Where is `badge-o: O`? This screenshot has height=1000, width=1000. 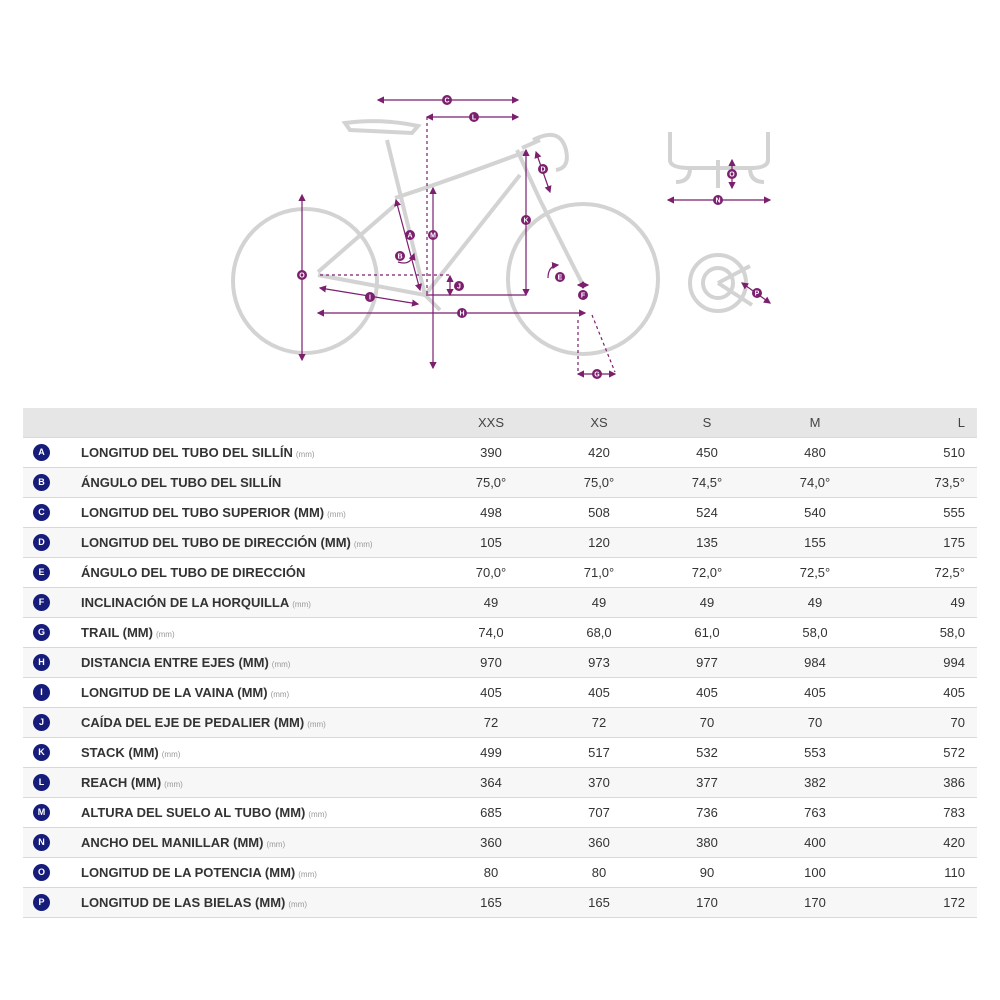 badge-o: O is located at coordinates (302, 275).